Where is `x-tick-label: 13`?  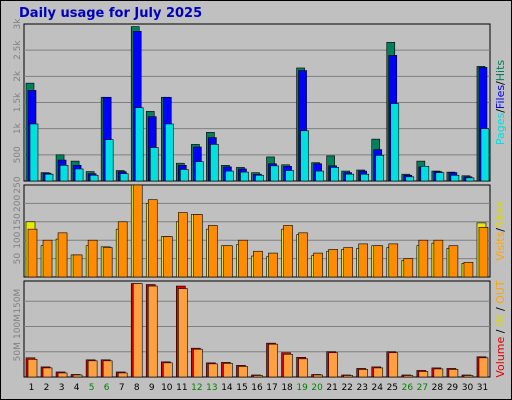 x-tick-label: 13 is located at coordinates (211, 388).